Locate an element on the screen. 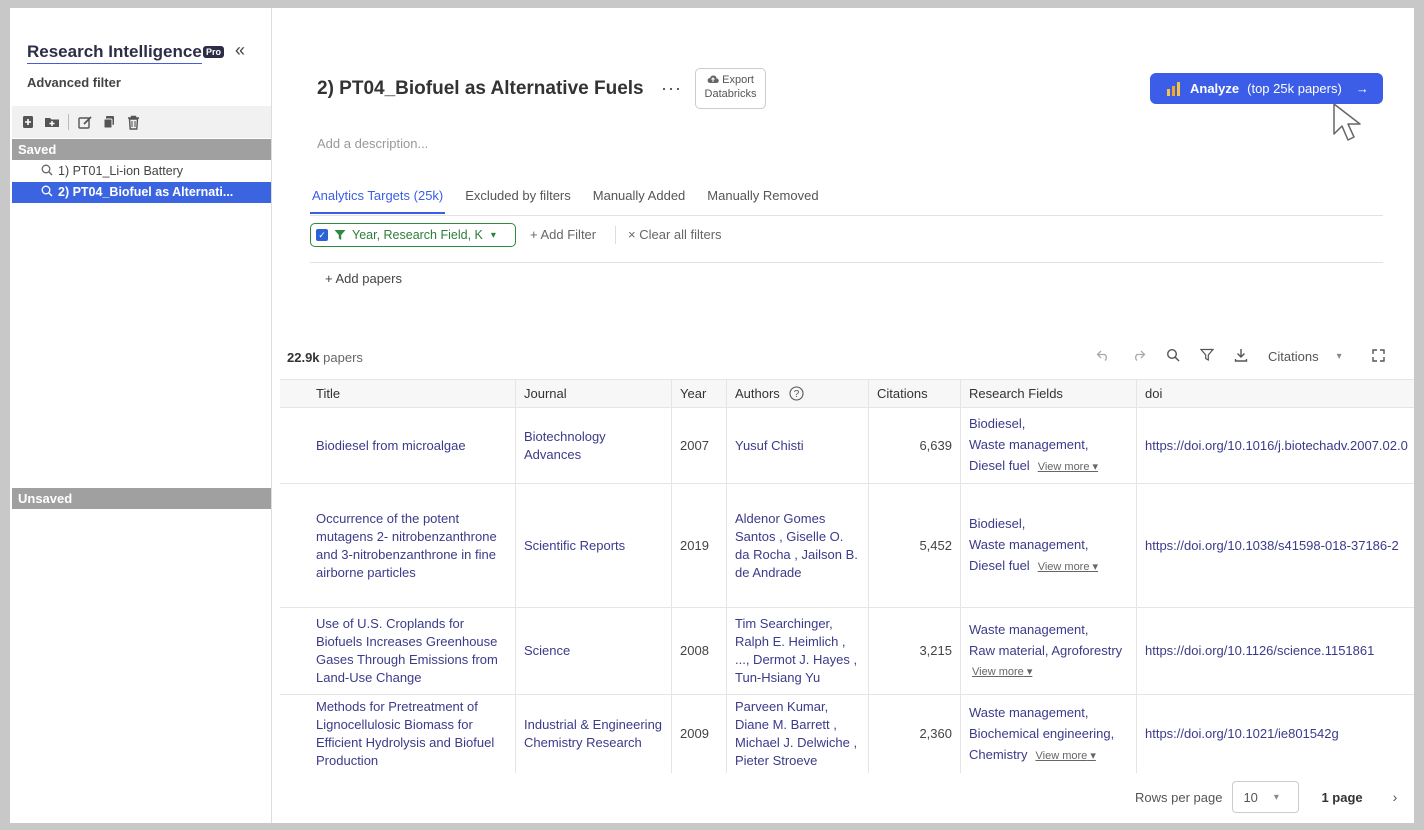  saved-section-header: Saved is located at coordinates (141, 149).